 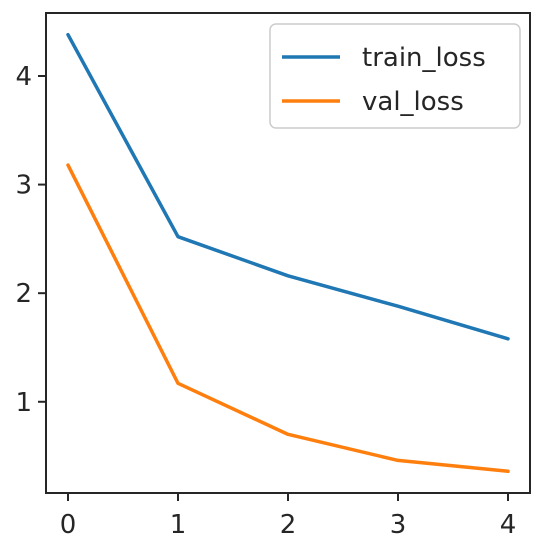 I want to click on x-tick-label: 2, so click(x=288, y=525).